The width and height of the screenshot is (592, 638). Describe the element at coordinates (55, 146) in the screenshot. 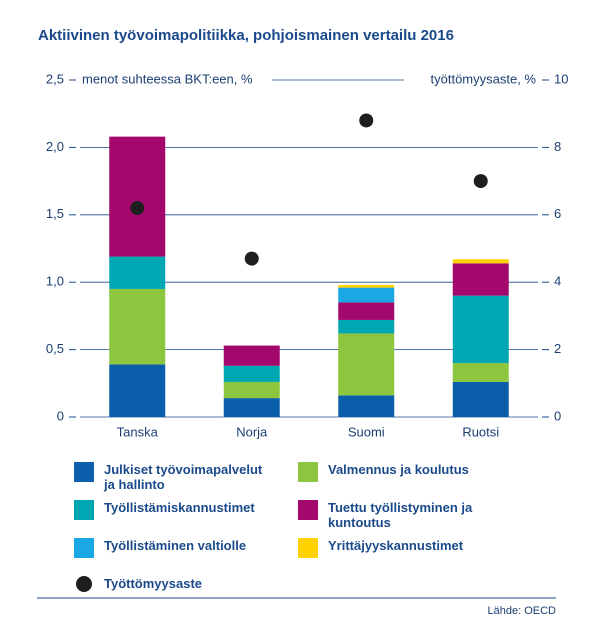

I see `y-tick-label: 2,0` at that location.